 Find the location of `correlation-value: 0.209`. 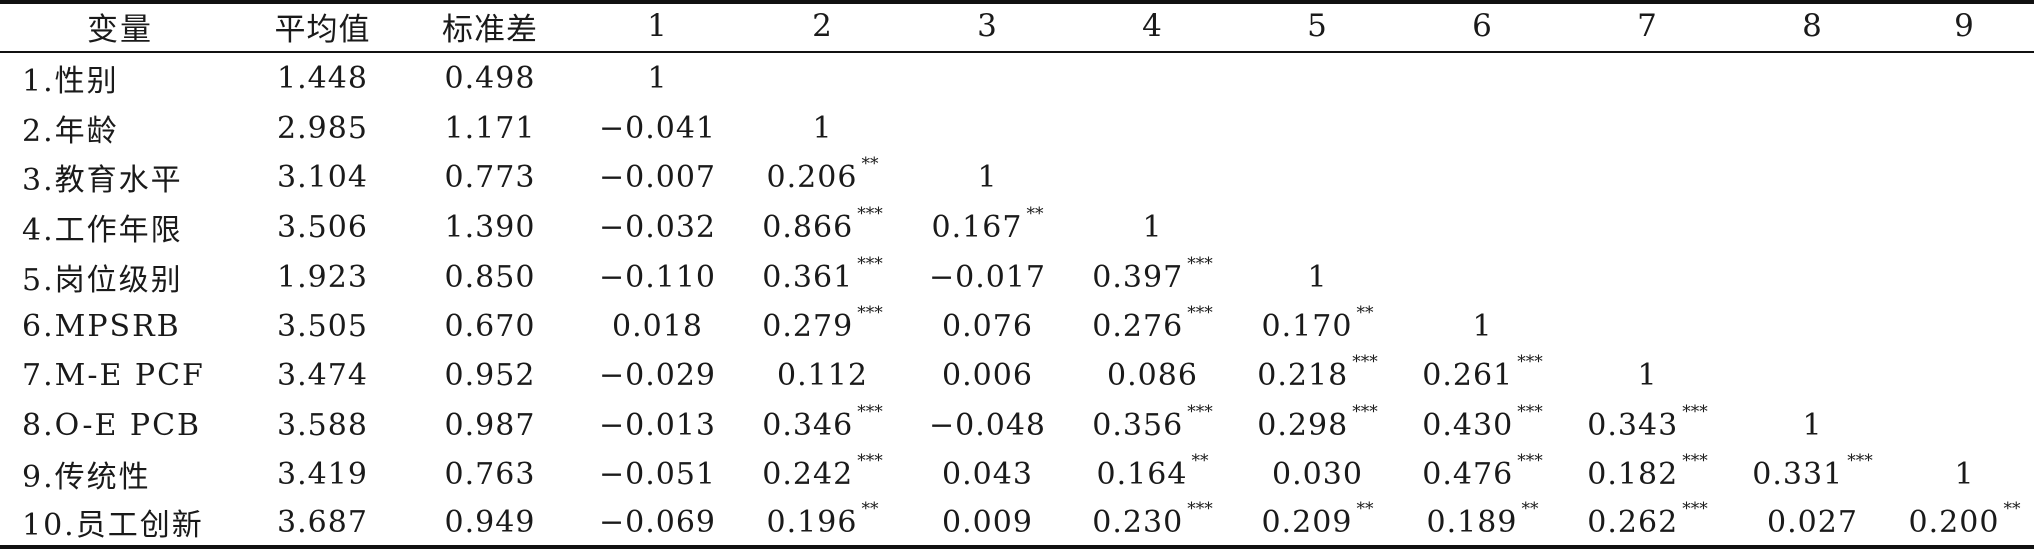

correlation-value: 0.209 is located at coordinates (1307, 522).